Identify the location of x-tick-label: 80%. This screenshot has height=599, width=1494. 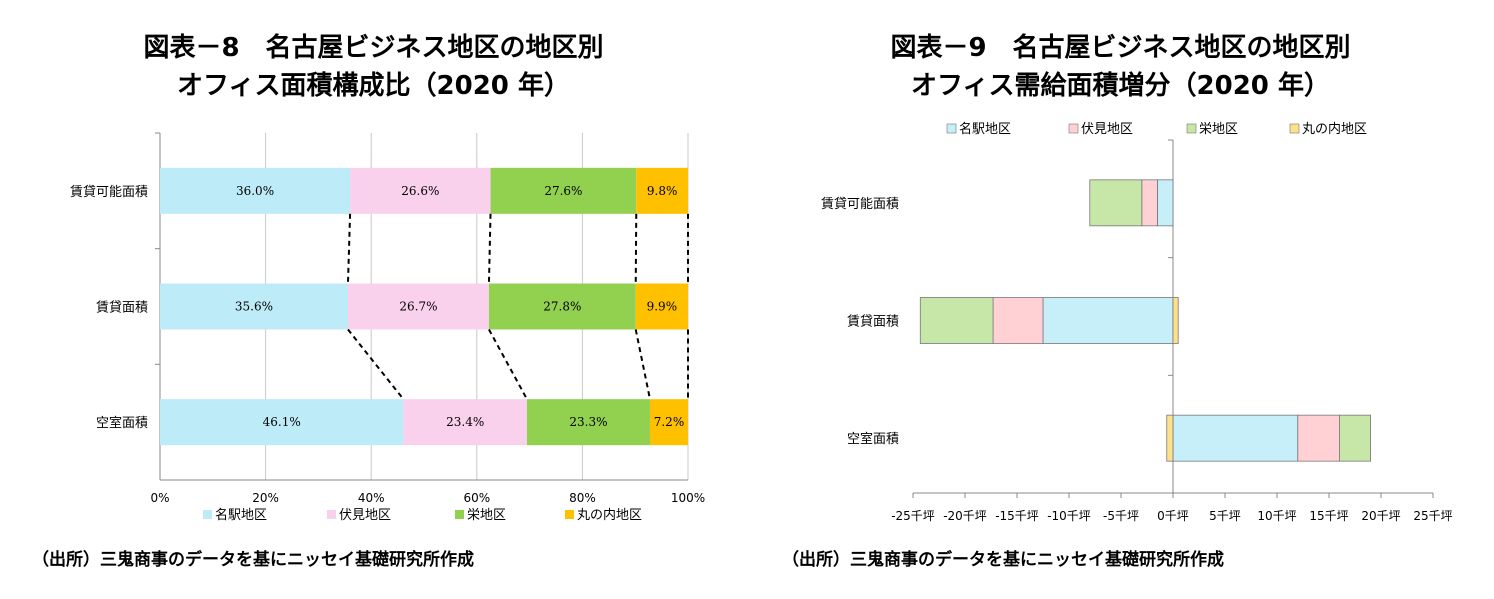
(582, 498).